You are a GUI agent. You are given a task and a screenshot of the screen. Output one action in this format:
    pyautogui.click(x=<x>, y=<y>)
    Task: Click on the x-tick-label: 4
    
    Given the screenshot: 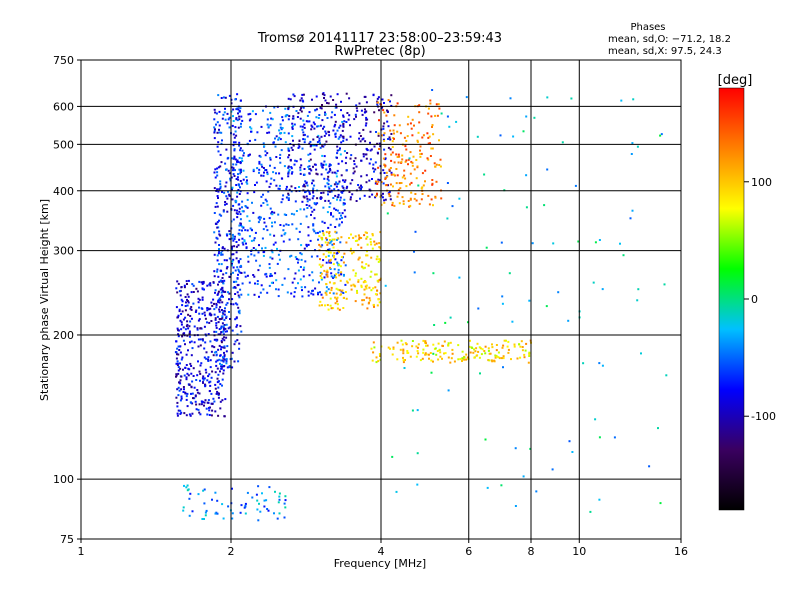 What is the action you would take?
    pyautogui.click(x=381, y=551)
    